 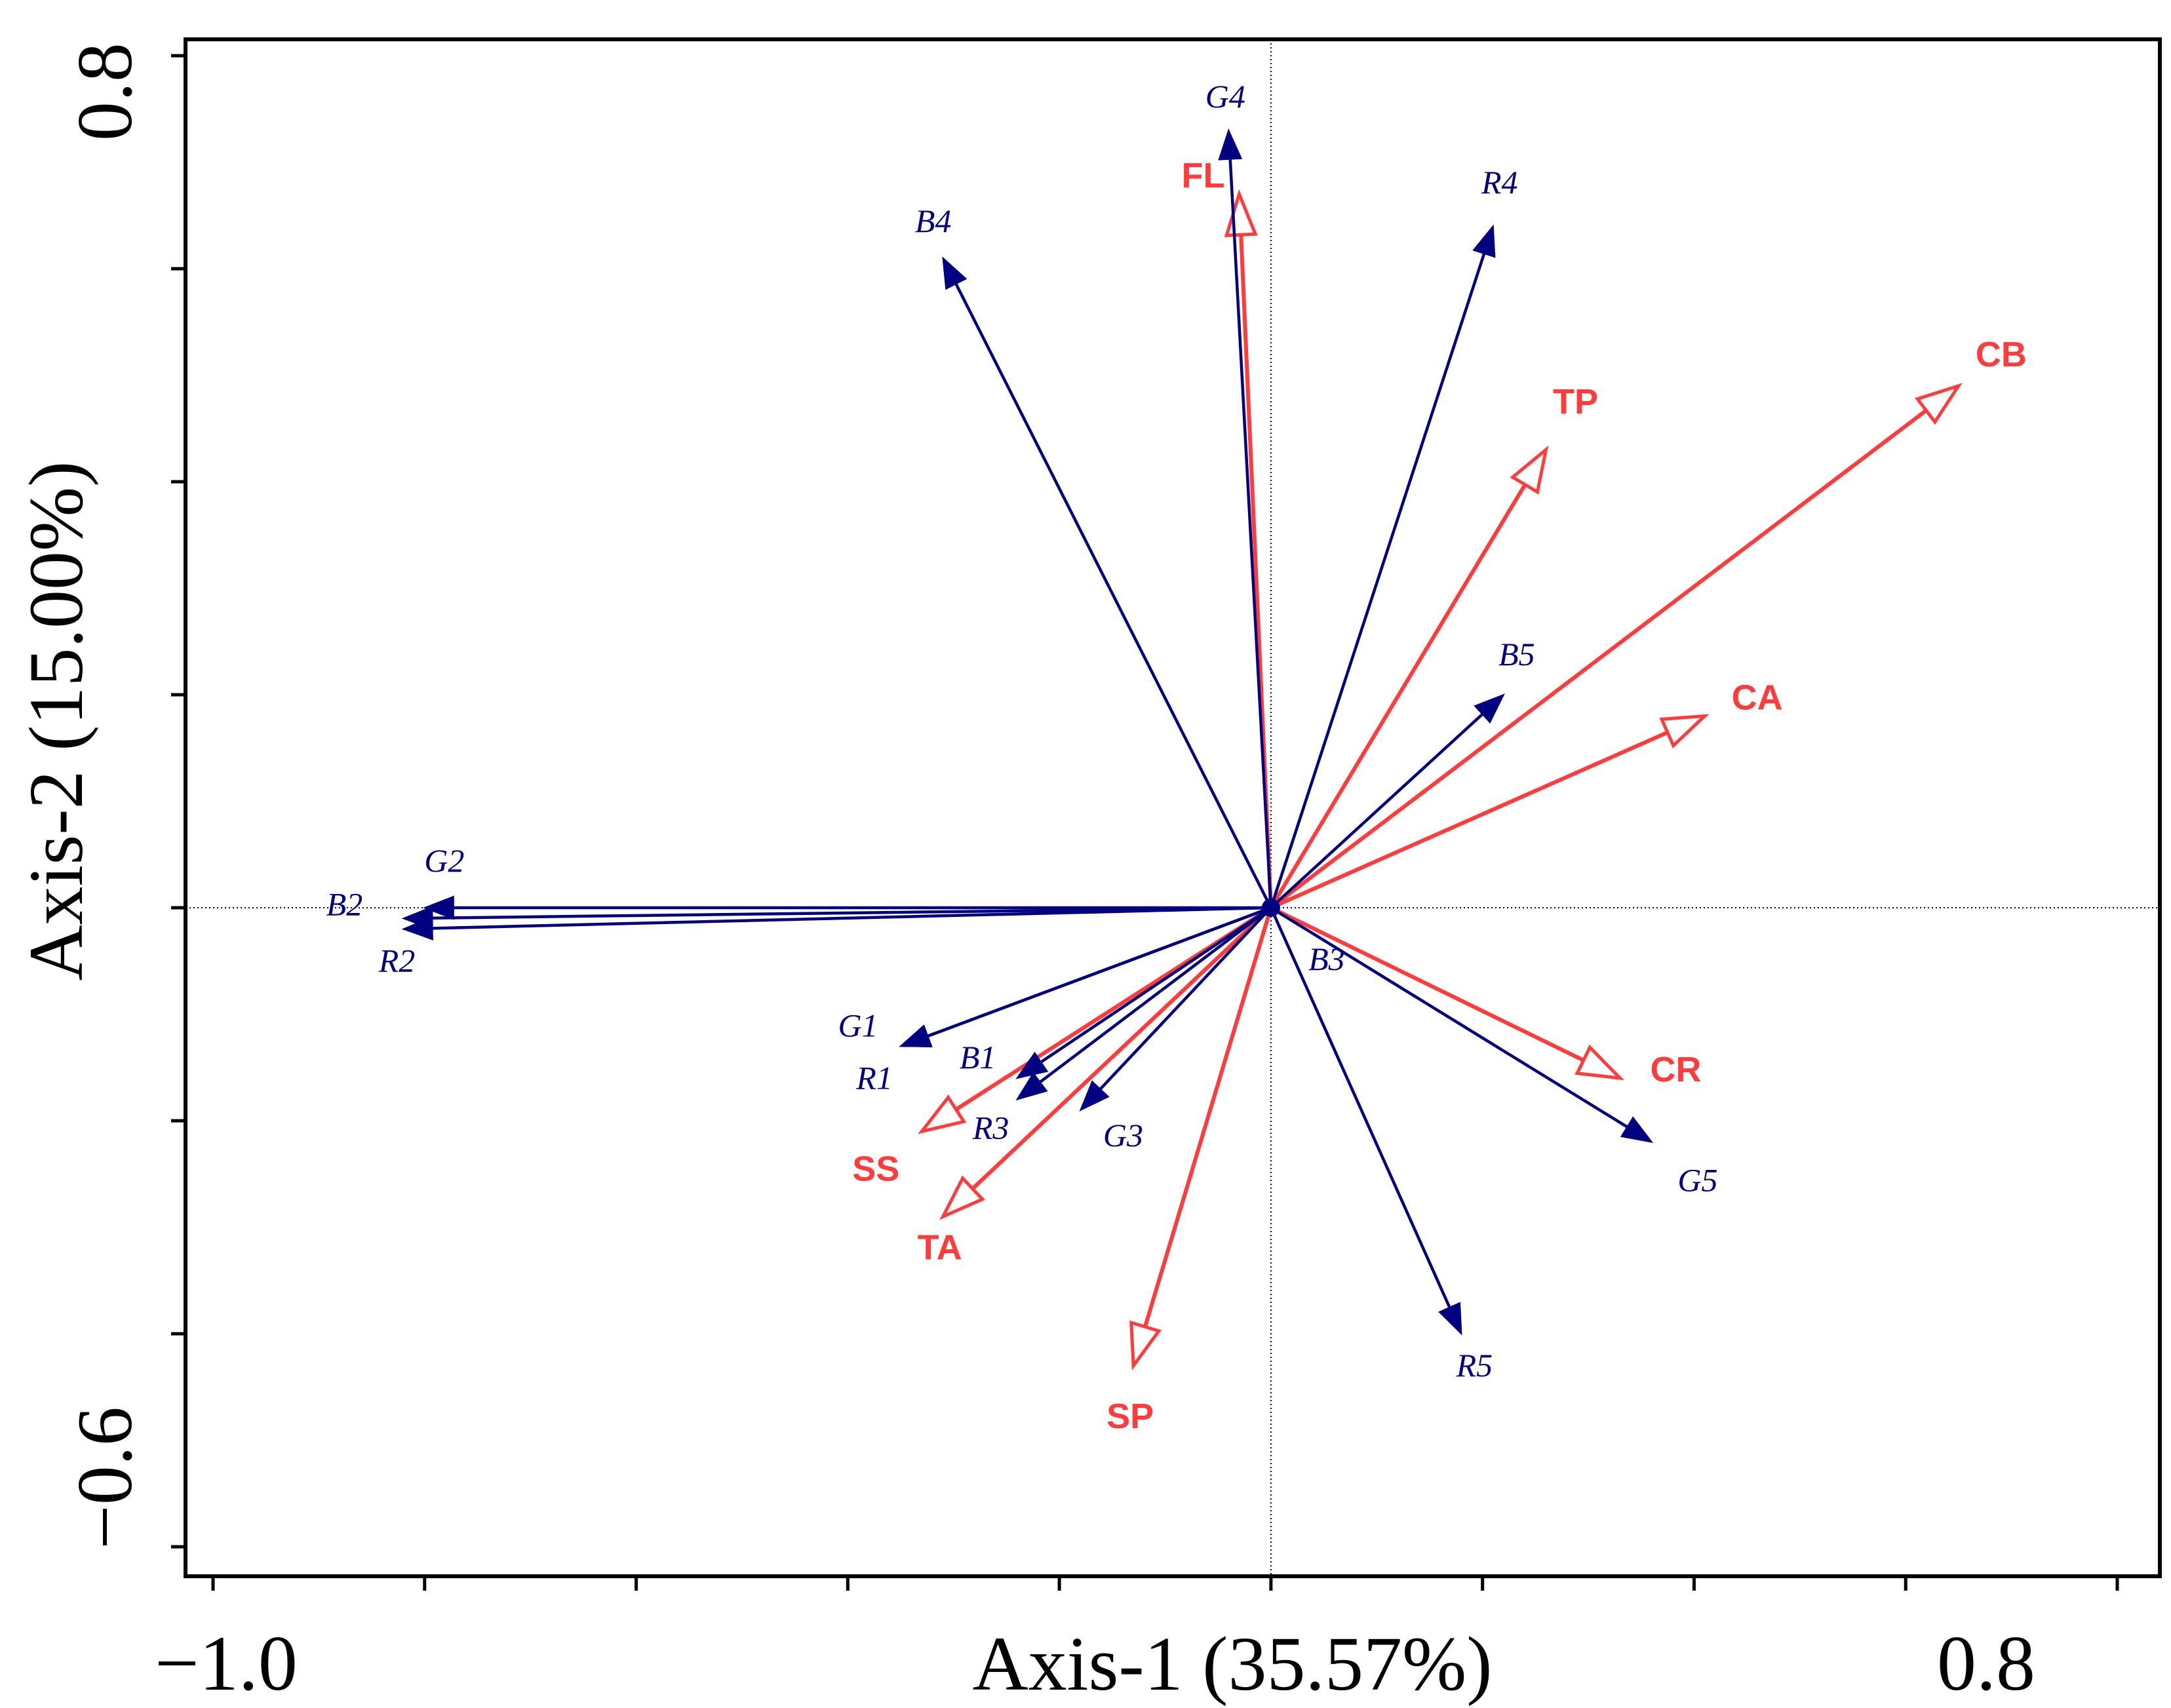 I want to click on vector-shaft-sp, so click(x=1208, y=1117).